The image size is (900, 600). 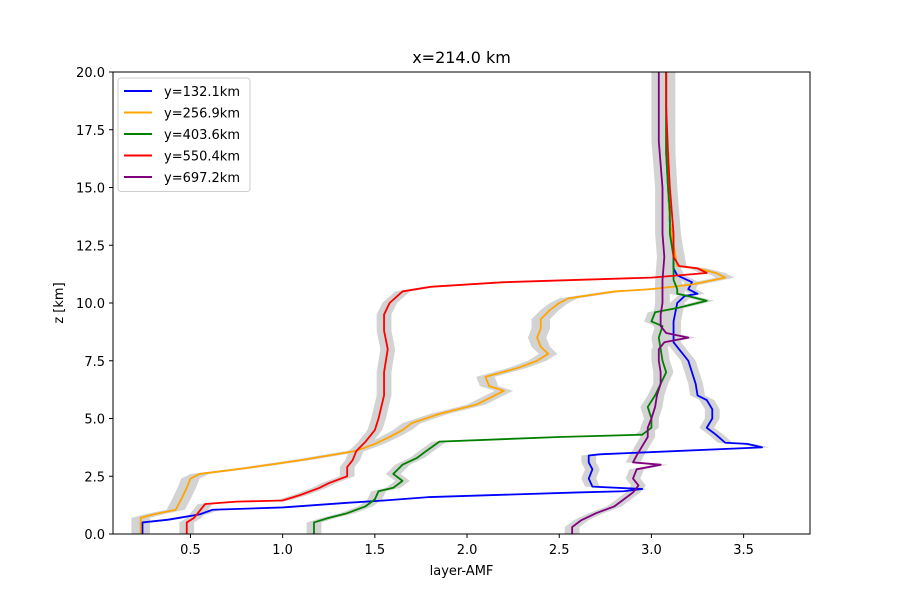 I want to click on y-axis-ticks: 0.0 2.5 5.0 7.5 10.0 12.5 15.0 17.5 20.0, so click(x=94, y=304).